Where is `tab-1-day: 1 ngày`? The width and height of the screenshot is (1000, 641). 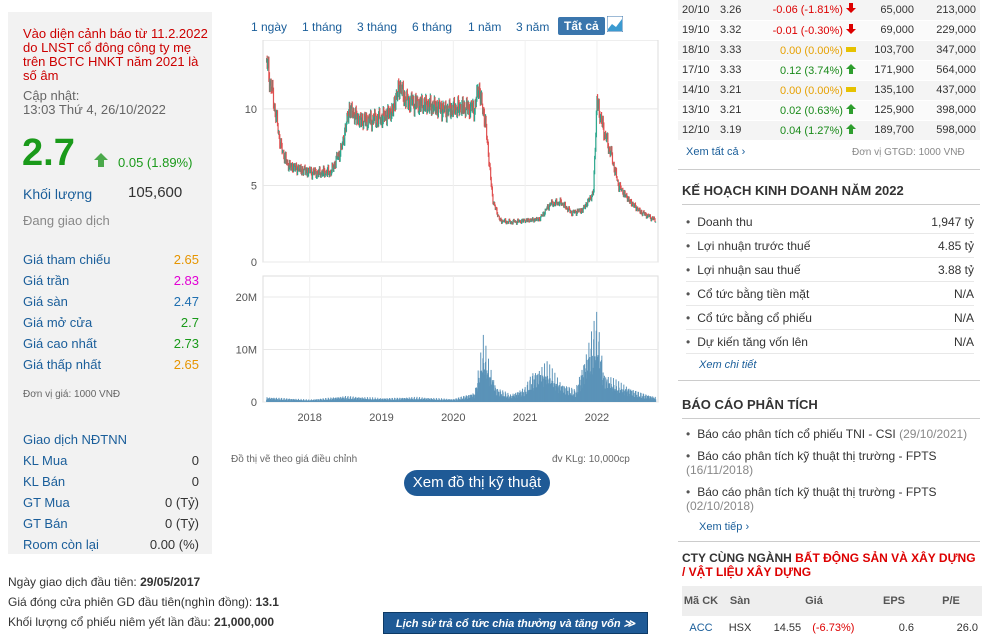 tab-1-day: 1 ngày is located at coordinates (269, 27).